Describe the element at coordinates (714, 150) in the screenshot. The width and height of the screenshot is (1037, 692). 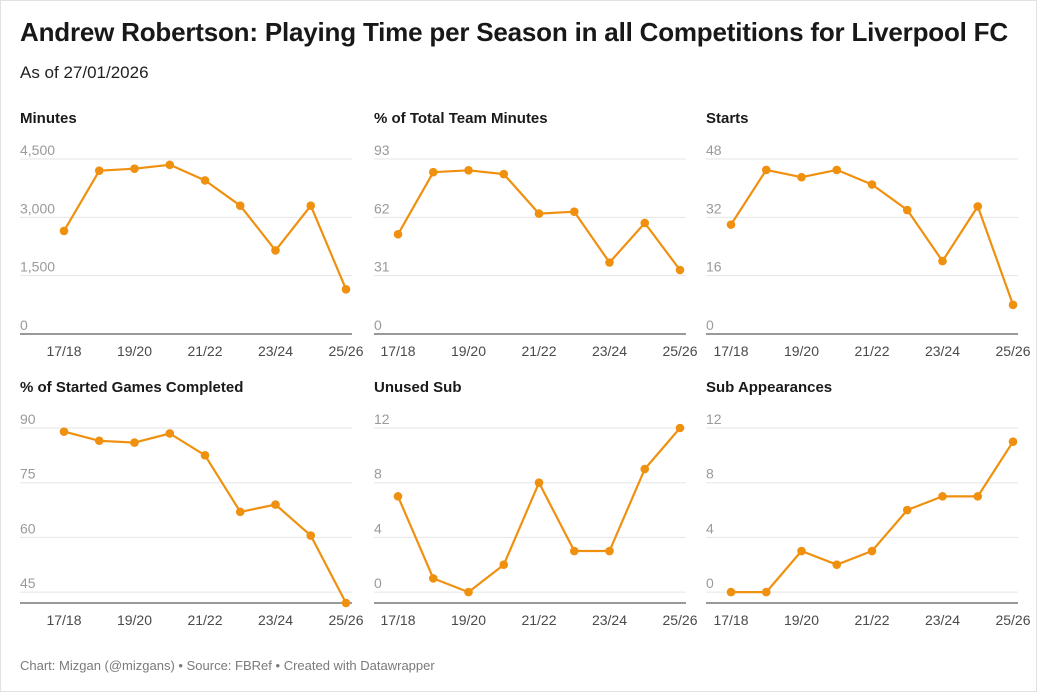
I see `y-tick-label: 48` at that location.